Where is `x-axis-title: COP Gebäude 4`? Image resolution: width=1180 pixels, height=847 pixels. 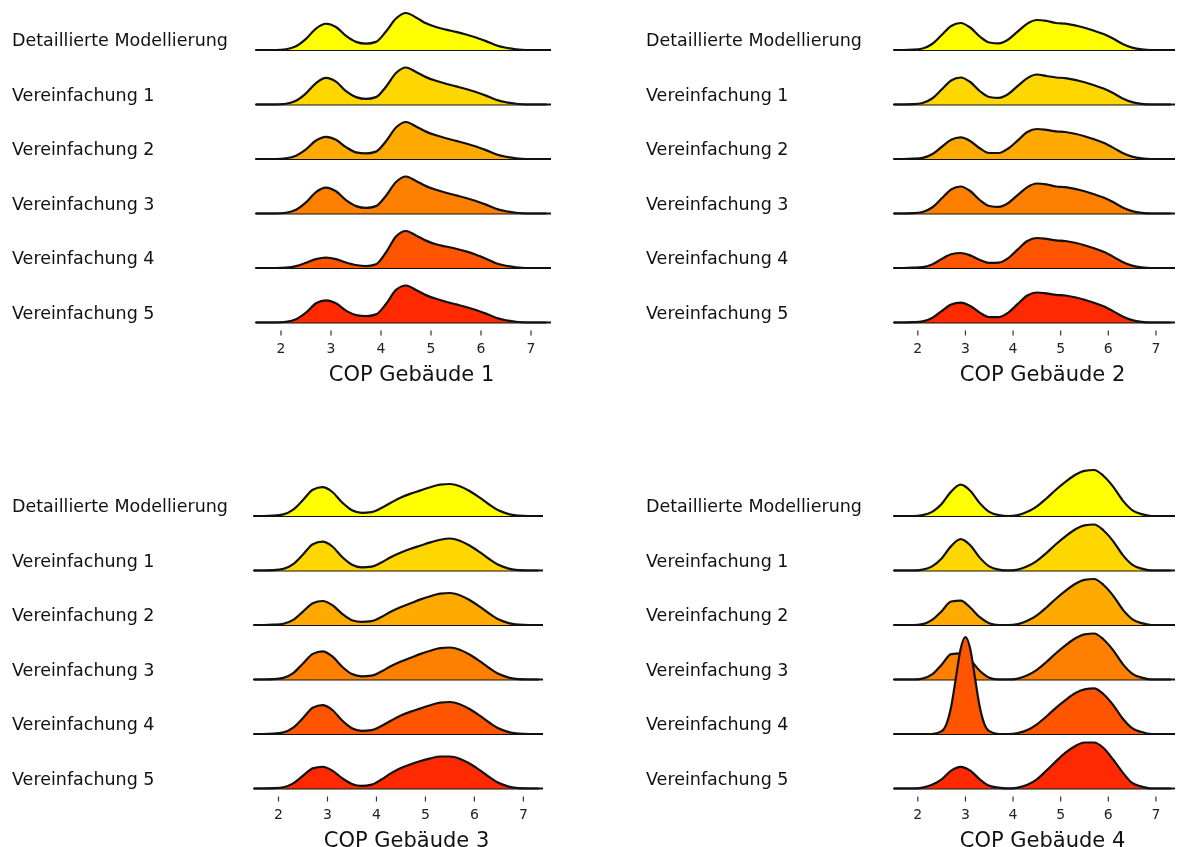
x-axis-title: COP Gebäude 4 is located at coordinates (1042, 837).